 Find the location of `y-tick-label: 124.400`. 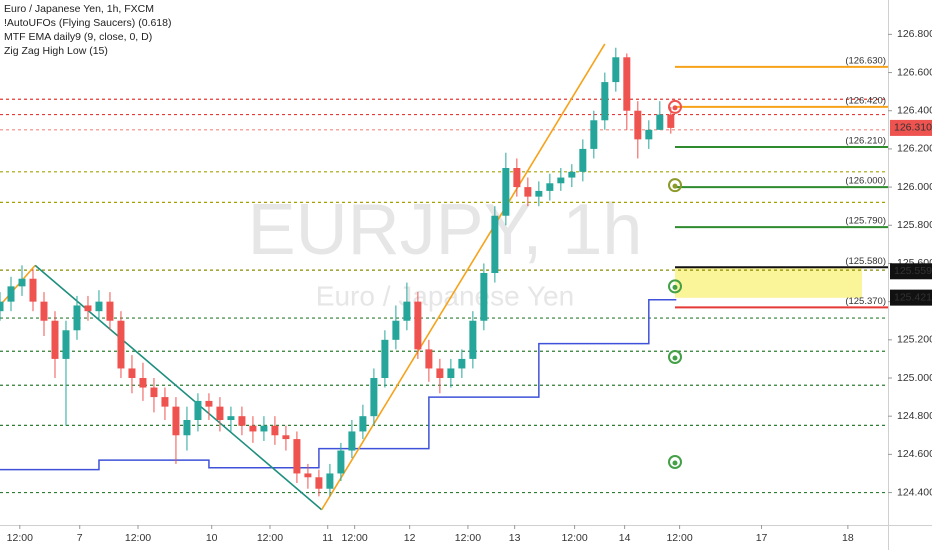

y-tick-label: 124.400 is located at coordinates (914, 492).